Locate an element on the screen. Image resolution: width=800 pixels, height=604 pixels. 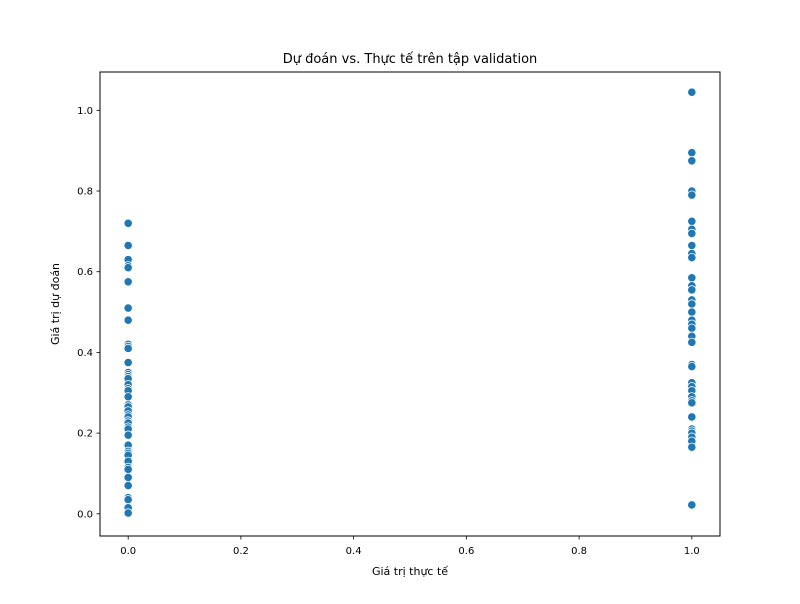
x-axis-ticks: 0.0 0.2 0.4 0.6 0.8 1.0 is located at coordinates (410, 546).